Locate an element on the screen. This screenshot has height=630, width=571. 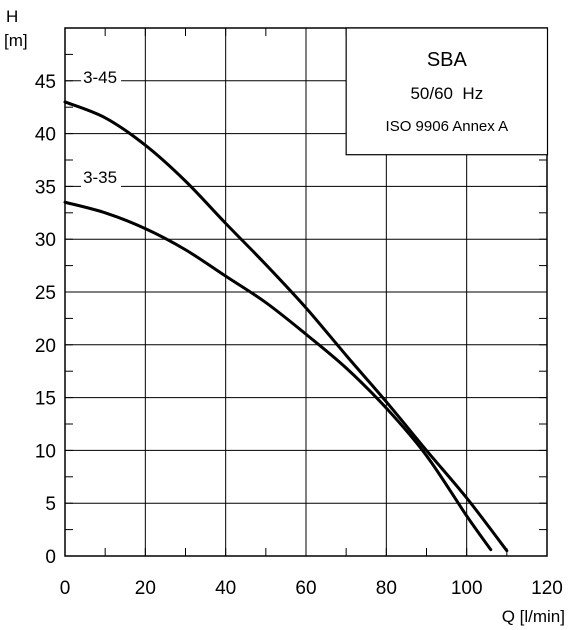
legend-rect is located at coordinates (447, 91).